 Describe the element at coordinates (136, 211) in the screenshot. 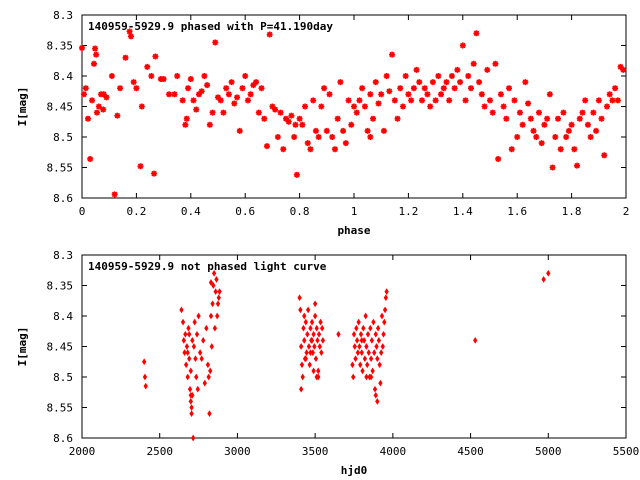

I see `x-tick-label: 0.2` at that location.